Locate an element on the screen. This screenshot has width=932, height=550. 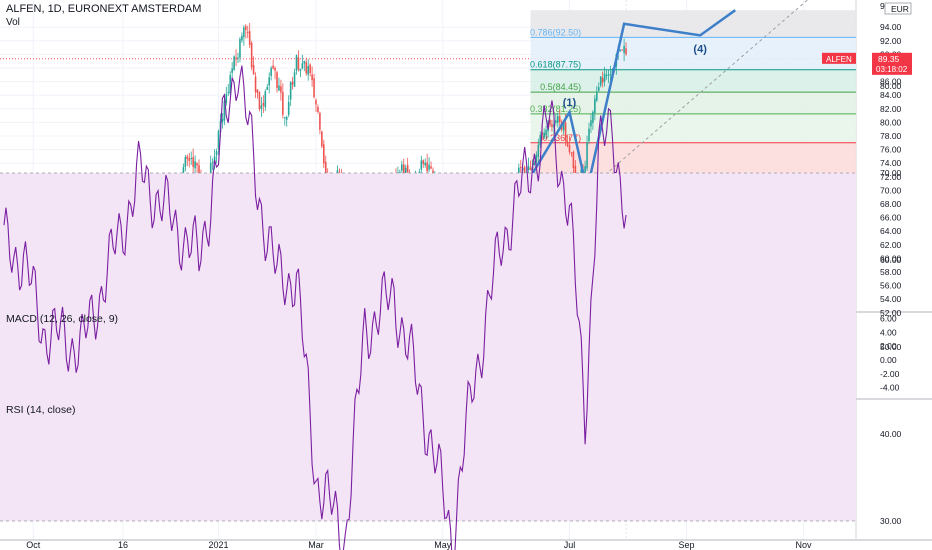
fib-level-label: 0.618(87.75) is located at coordinates (555, 65).